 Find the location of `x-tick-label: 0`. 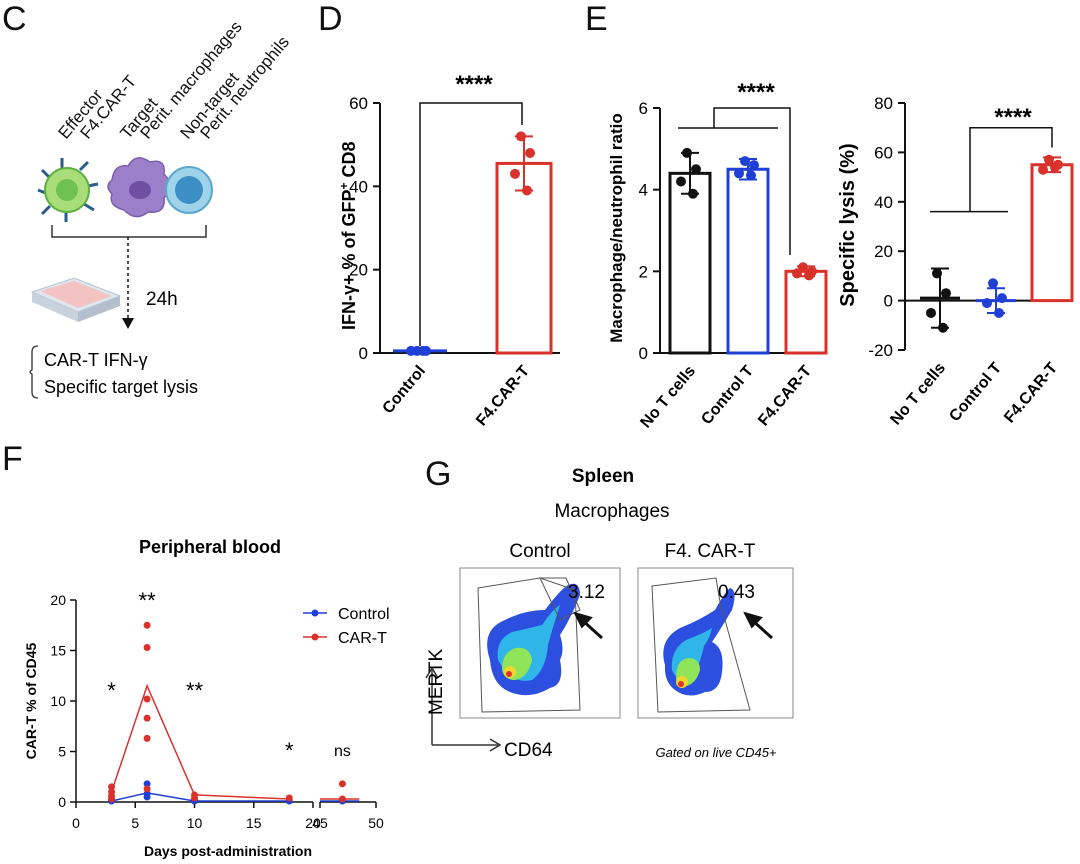

x-tick-label: 0 is located at coordinates (76, 823).